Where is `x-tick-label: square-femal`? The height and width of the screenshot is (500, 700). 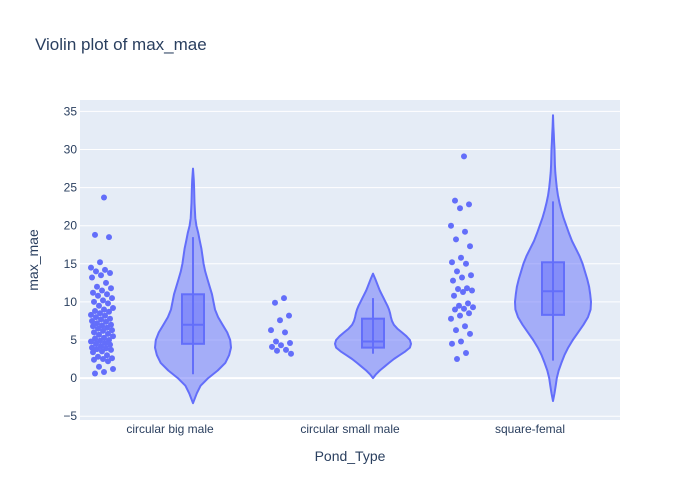
x-tick-label: square-femal is located at coordinates (530, 429).